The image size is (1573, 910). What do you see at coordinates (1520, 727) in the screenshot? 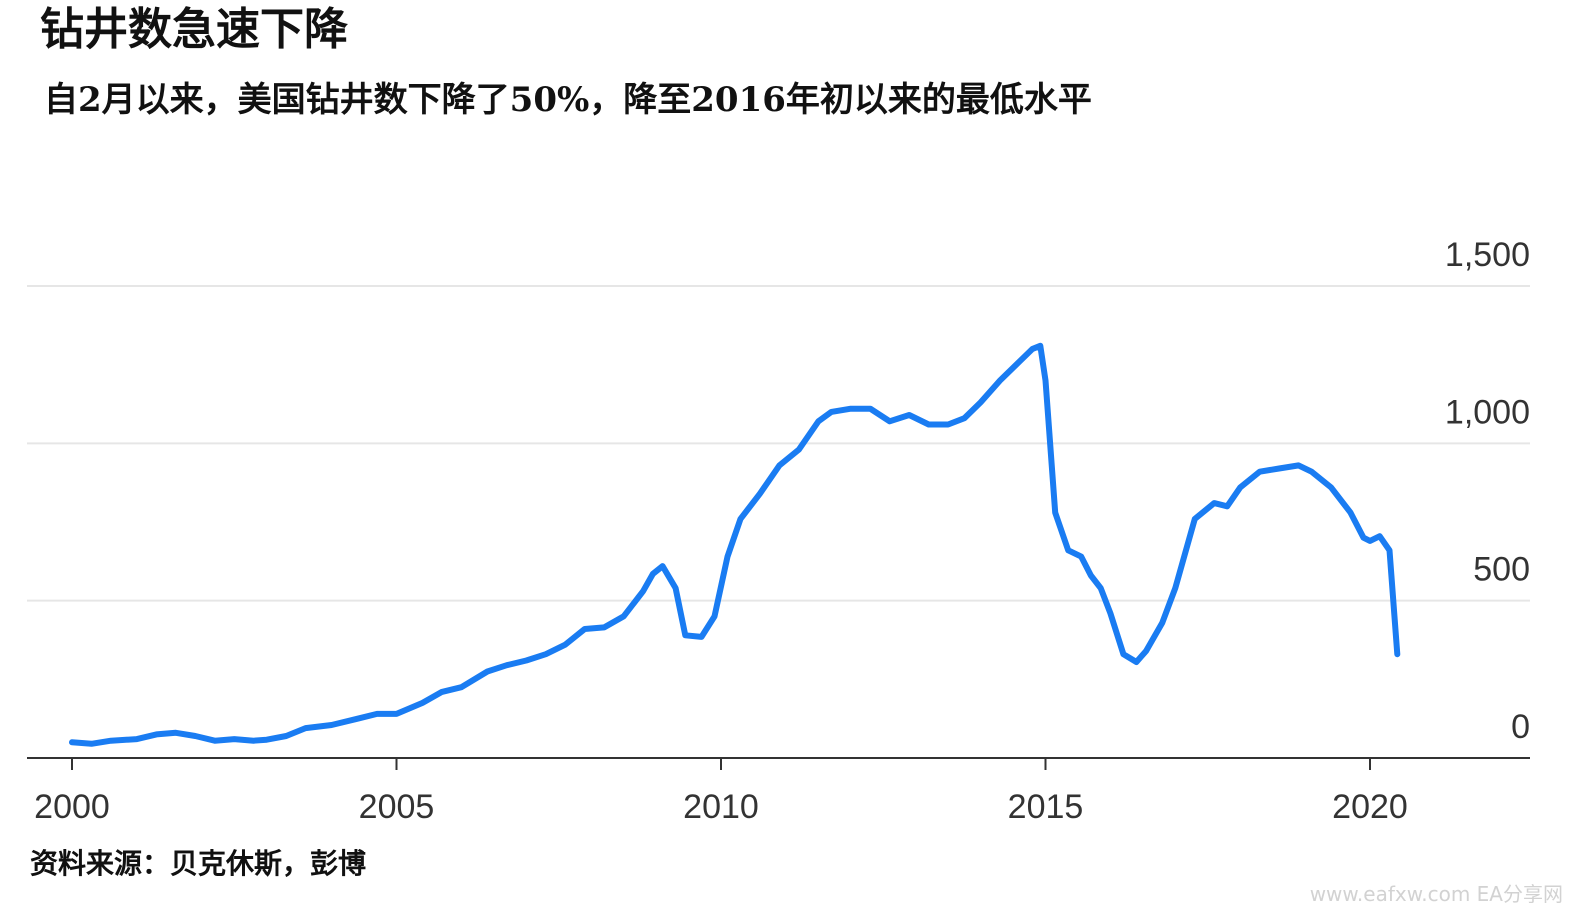
I see `y-tick-label: 0` at bounding box center [1520, 727].